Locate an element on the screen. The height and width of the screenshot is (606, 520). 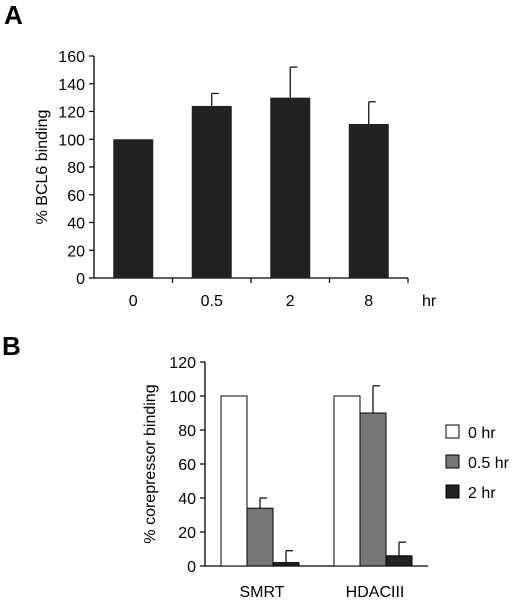
x-tick-label: SMRT is located at coordinates (261, 592).